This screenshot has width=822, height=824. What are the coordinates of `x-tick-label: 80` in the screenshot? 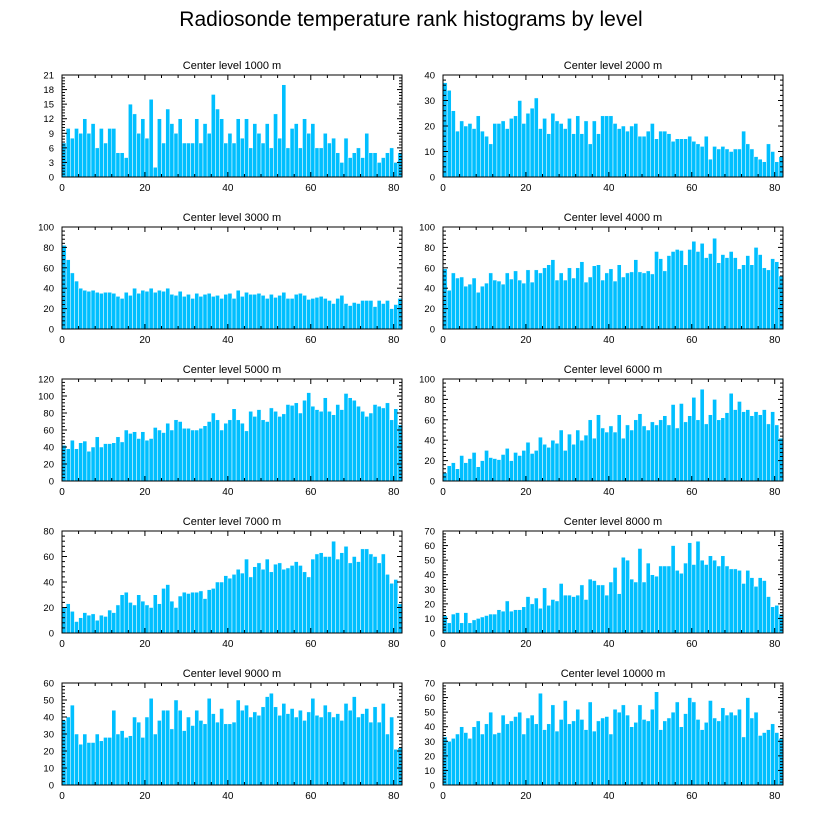 It's located at (775, 644).